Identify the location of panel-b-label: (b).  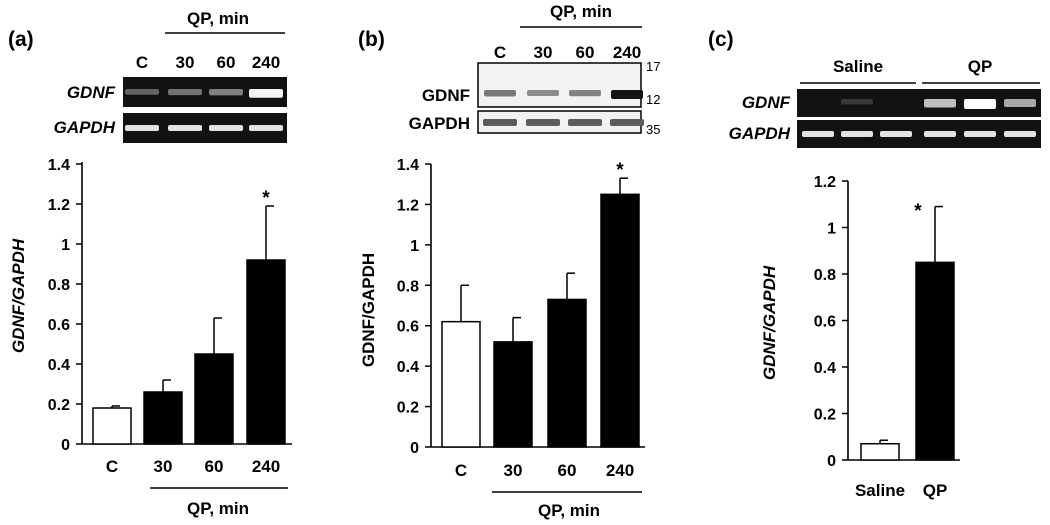
(371, 39).